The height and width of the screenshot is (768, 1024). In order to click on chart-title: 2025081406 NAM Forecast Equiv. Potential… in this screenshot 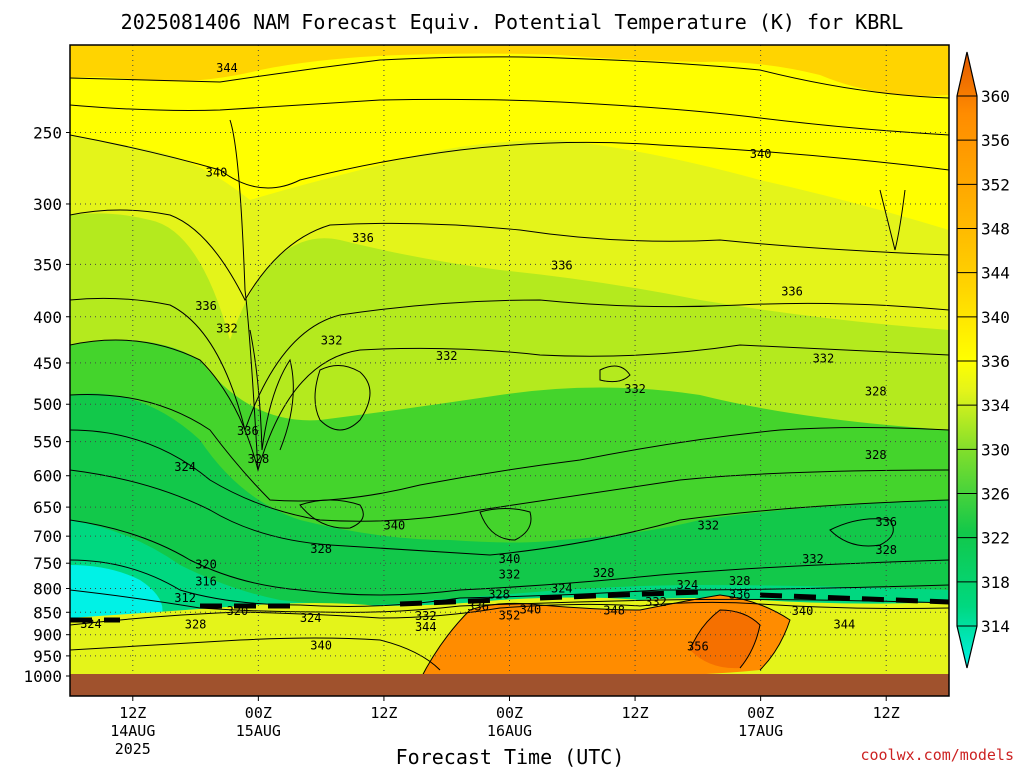, I will do `click(512, 22)`.